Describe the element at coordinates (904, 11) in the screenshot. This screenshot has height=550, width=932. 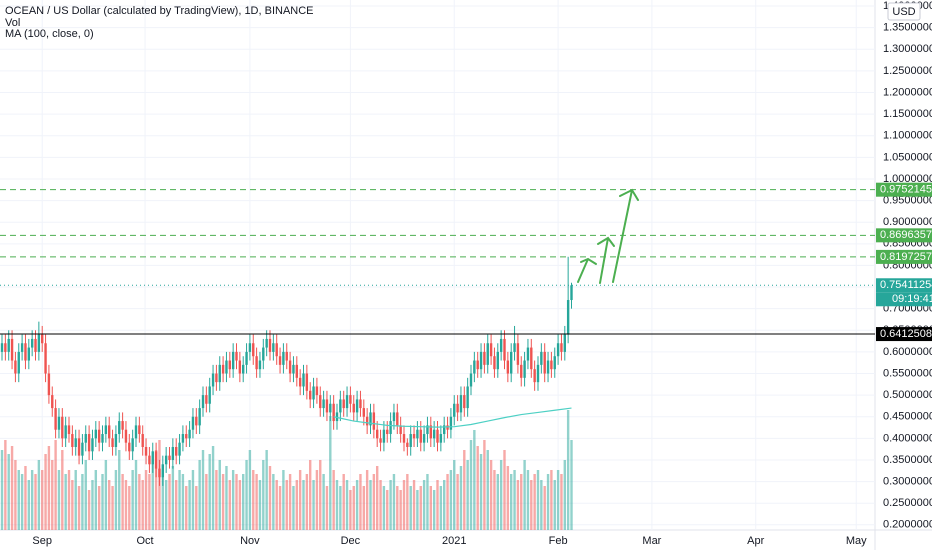
I see `currency-badge` at that location.